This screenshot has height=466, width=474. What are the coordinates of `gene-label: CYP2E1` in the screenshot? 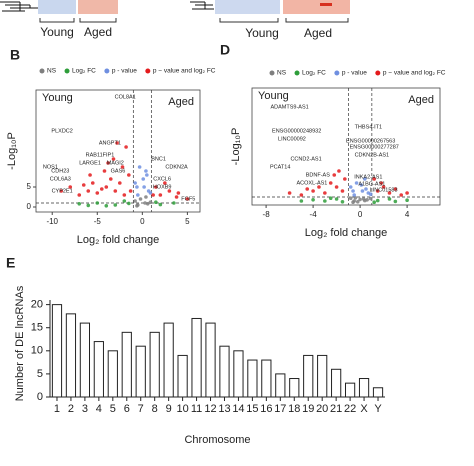 It's located at (62, 191).